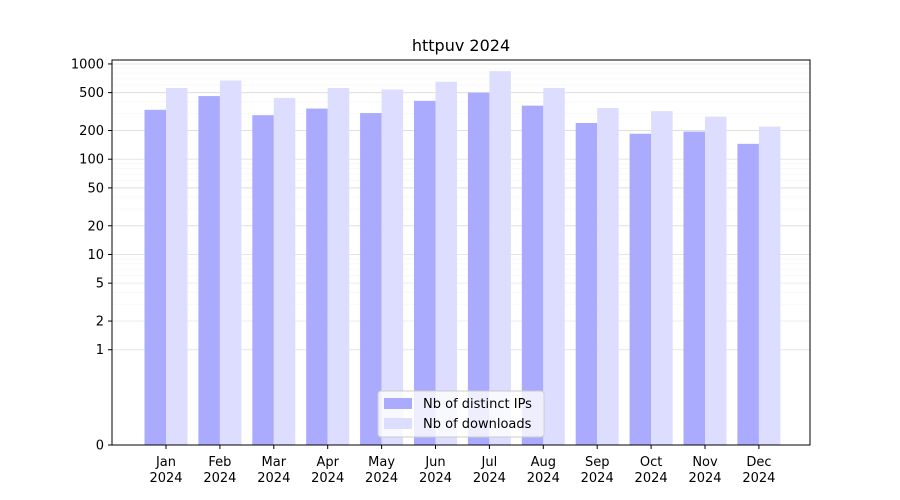 The image size is (900, 500). What do you see at coordinates (381, 470) in the screenshot?
I see `x-tick-label: May 2024` at bounding box center [381, 470].